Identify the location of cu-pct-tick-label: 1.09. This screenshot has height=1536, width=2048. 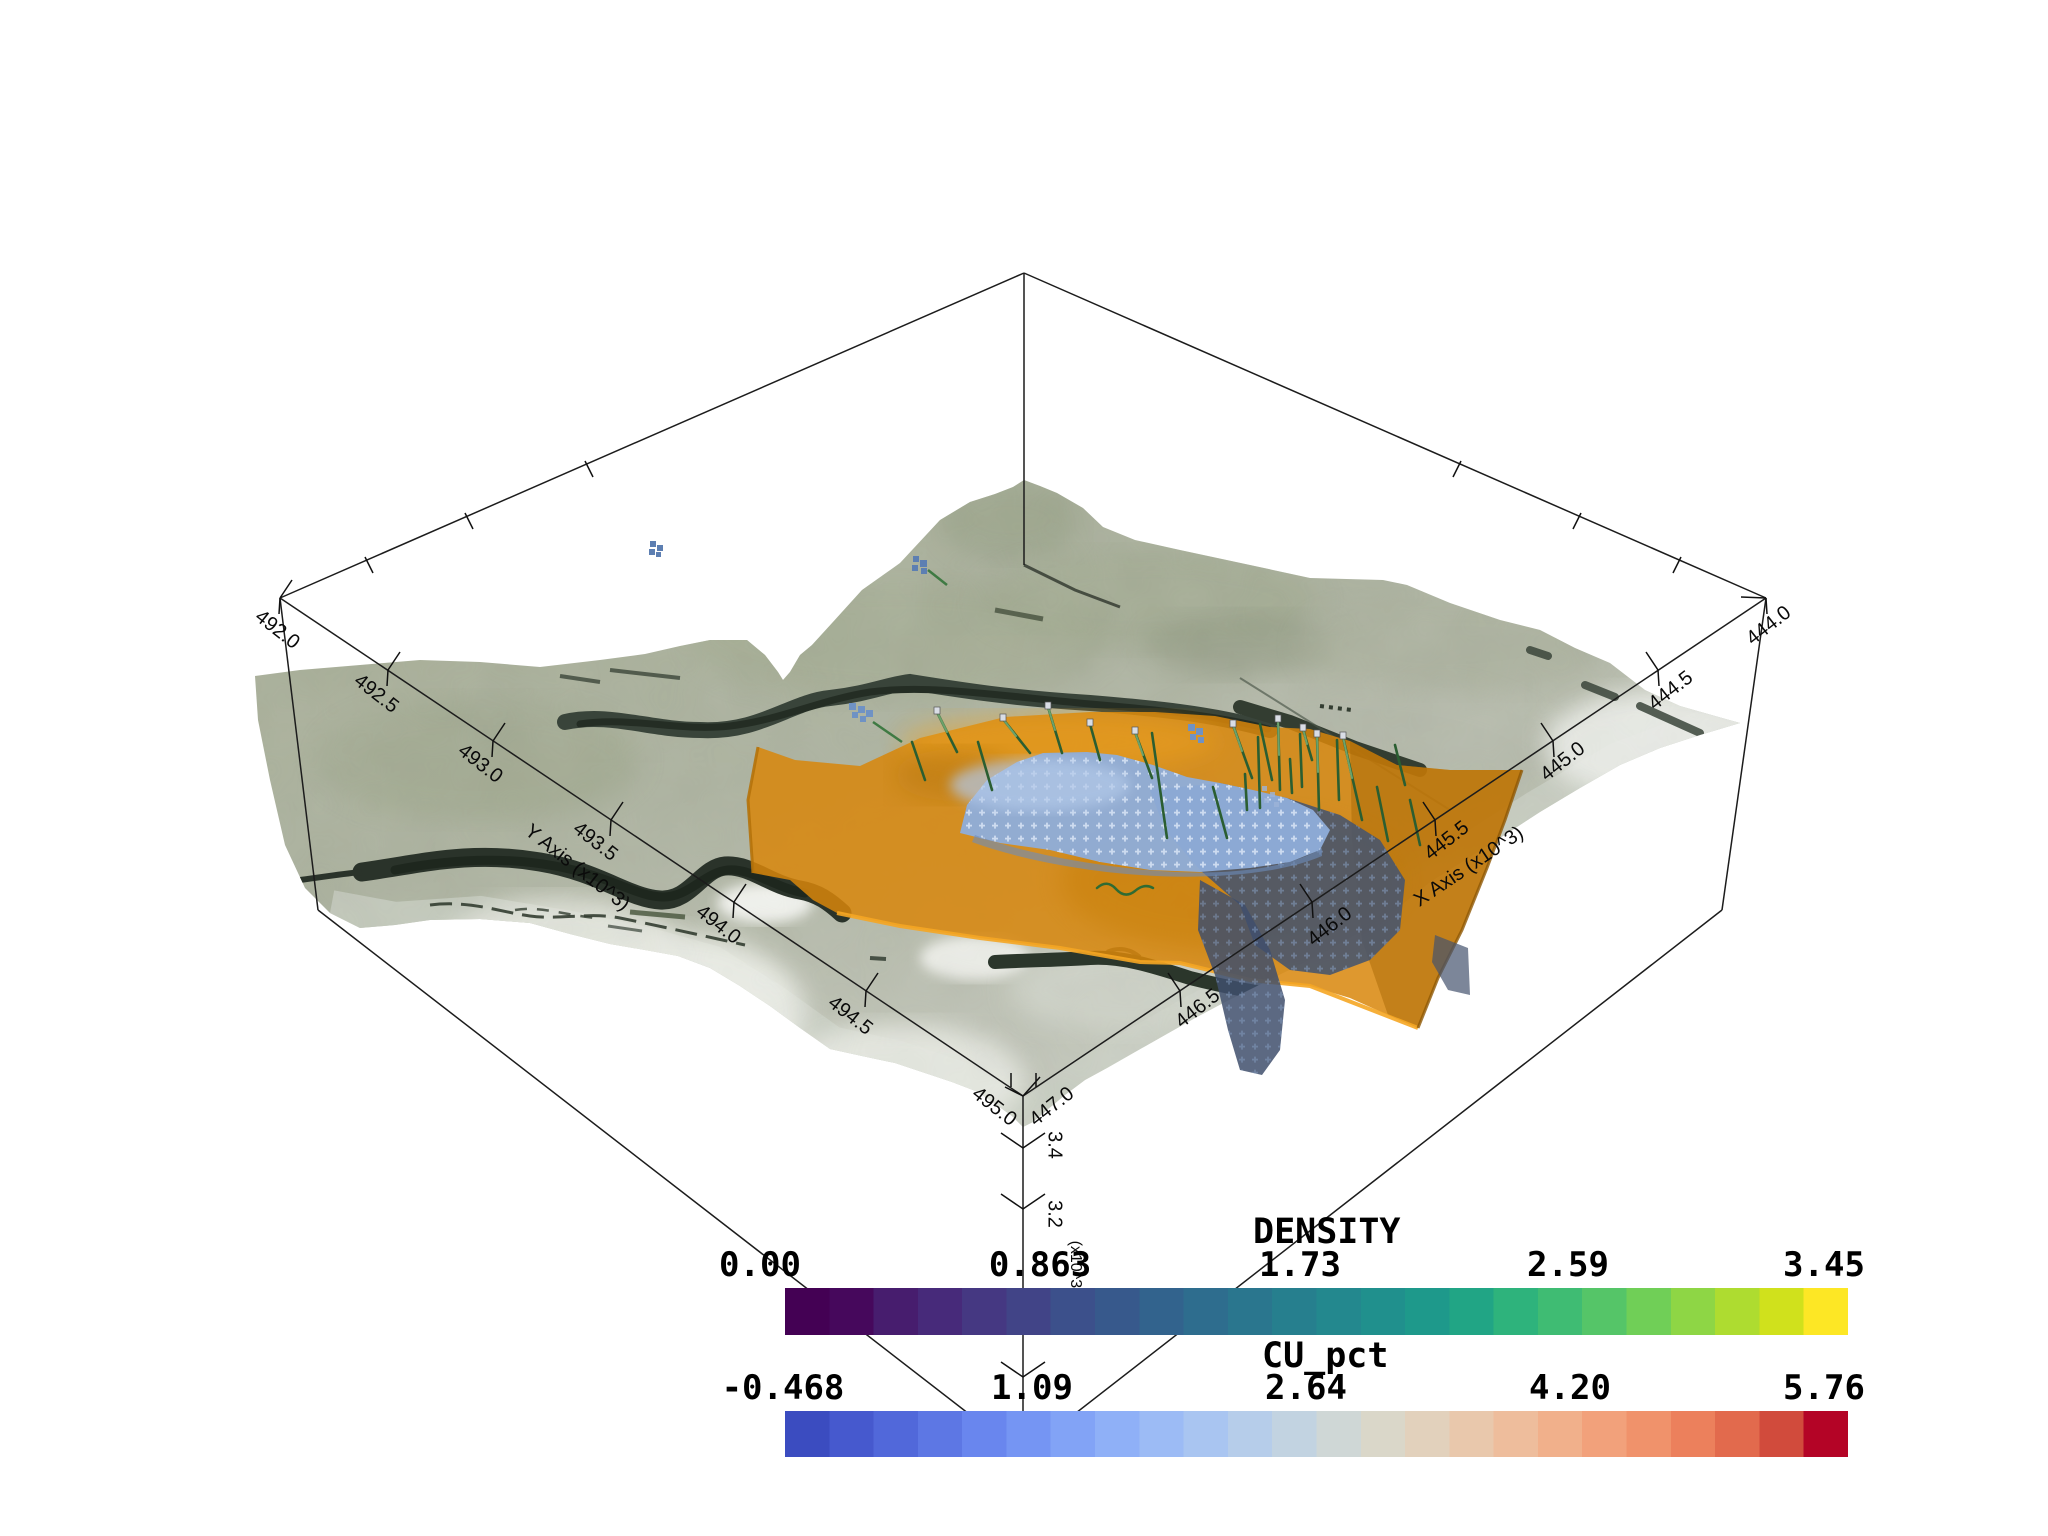
(1032, 1388).